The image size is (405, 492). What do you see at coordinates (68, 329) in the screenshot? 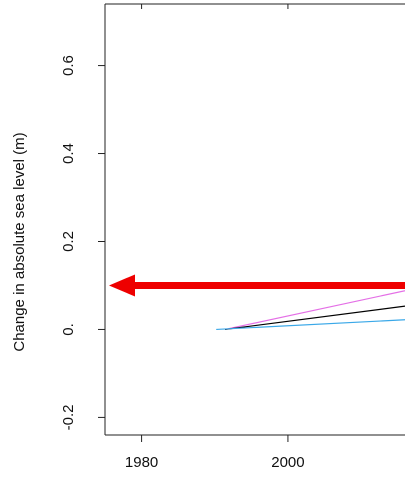
I see `y-tick-label: 0.` at bounding box center [68, 329].